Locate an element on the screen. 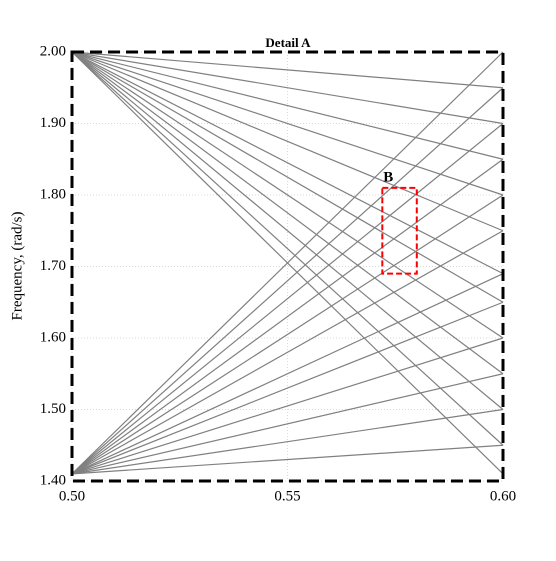 The height and width of the screenshot is (561, 556). detail-label: B is located at coordinates (388, 177).